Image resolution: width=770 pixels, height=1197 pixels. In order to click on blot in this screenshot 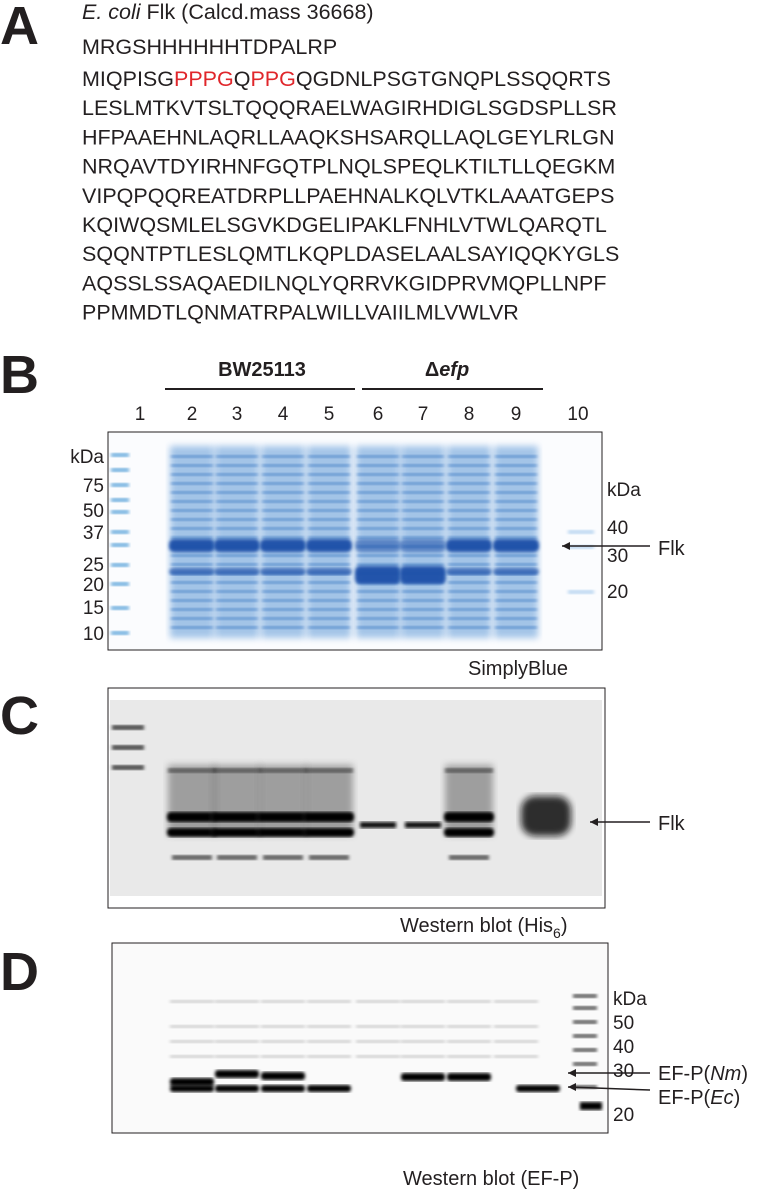, I will do `click(360, 1038)`.